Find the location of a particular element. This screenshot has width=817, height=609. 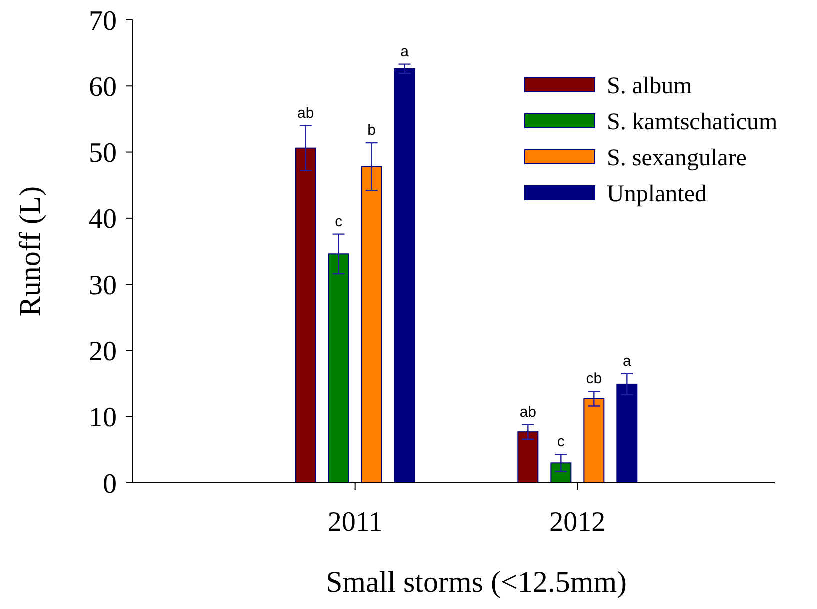

legend-label: Unplanted is located at coordinates (657, 194).